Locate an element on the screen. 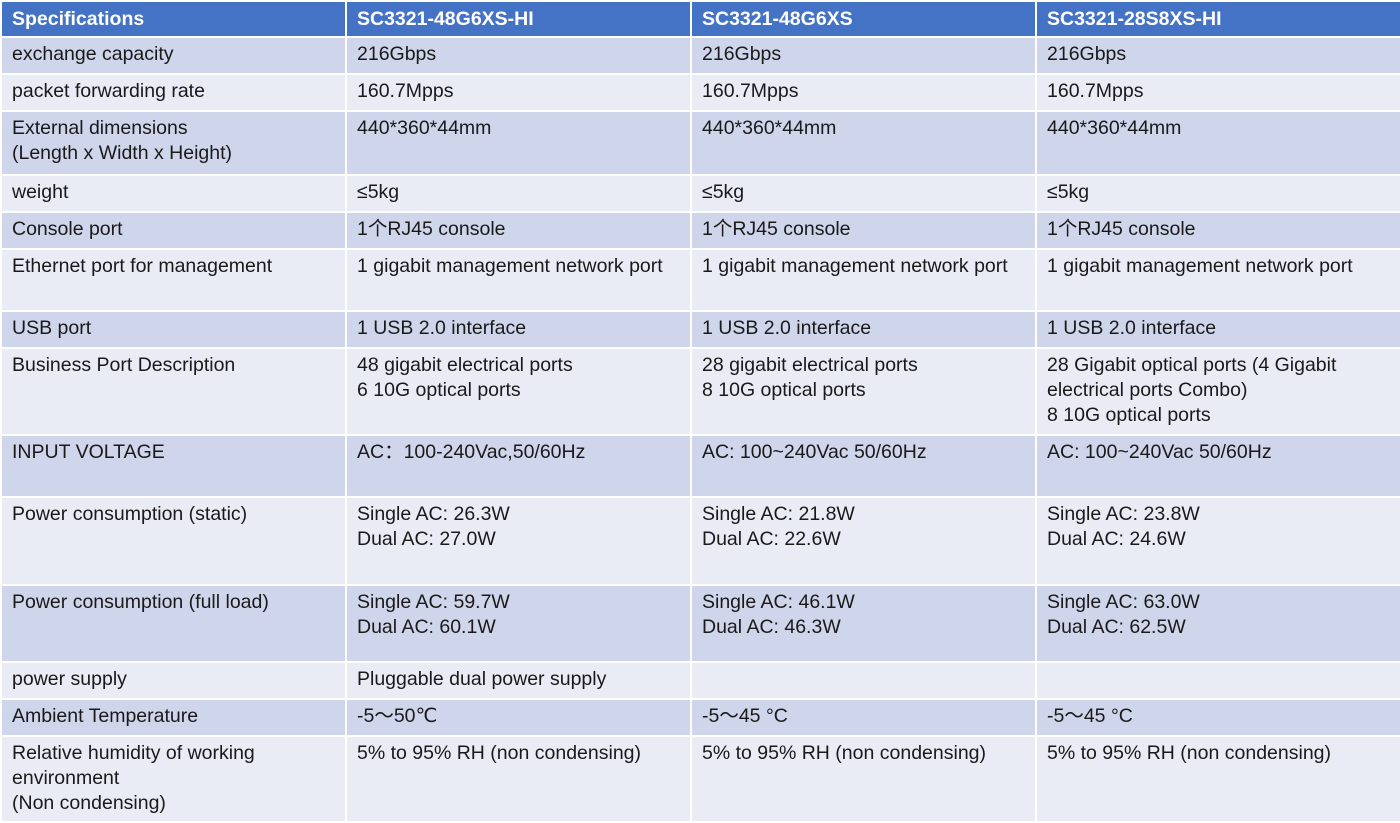 The width and height of the screenshot is (1400, 823). spec-label: Ethernet port for management is located at coordinates (173, 280).